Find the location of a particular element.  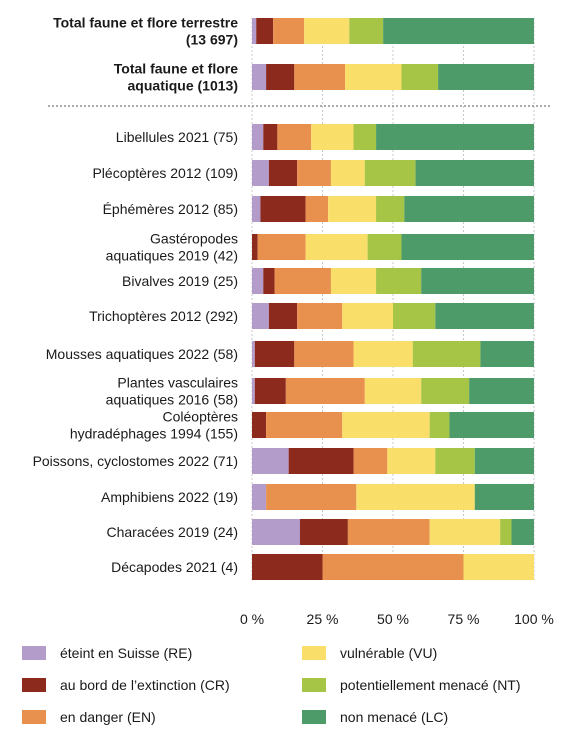

legend-item: éteint en Suisse (RE) is located at coordinates (107, 653).